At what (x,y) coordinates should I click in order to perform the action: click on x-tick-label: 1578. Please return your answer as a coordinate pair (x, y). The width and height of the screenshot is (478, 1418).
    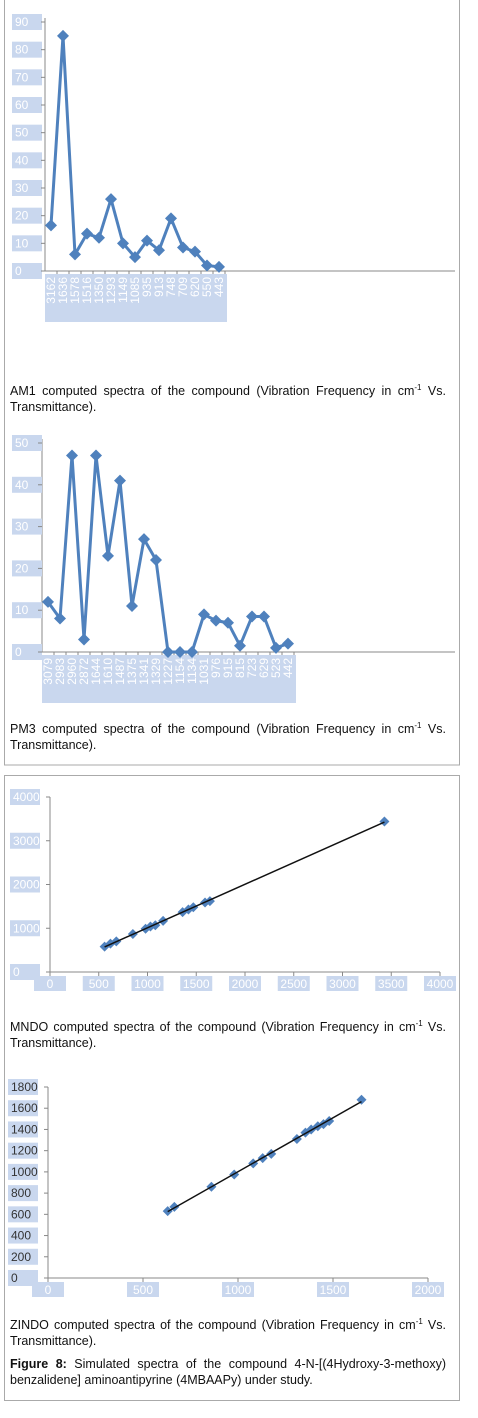
    Looking at the image, I should click on (75, 290).